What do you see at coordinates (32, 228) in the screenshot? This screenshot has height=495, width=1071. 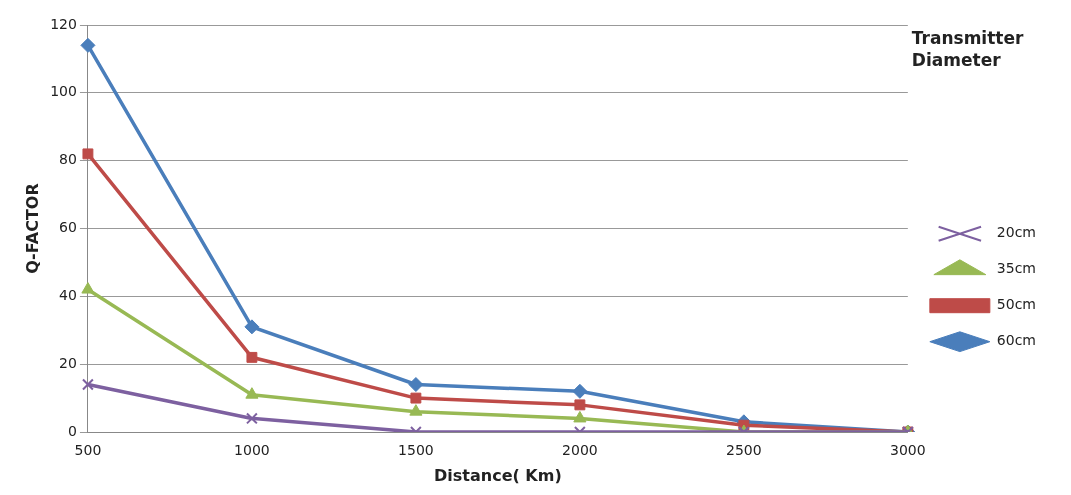 I see `y-axis-title: Q-FACTOR` at bounding box center [32, 228].